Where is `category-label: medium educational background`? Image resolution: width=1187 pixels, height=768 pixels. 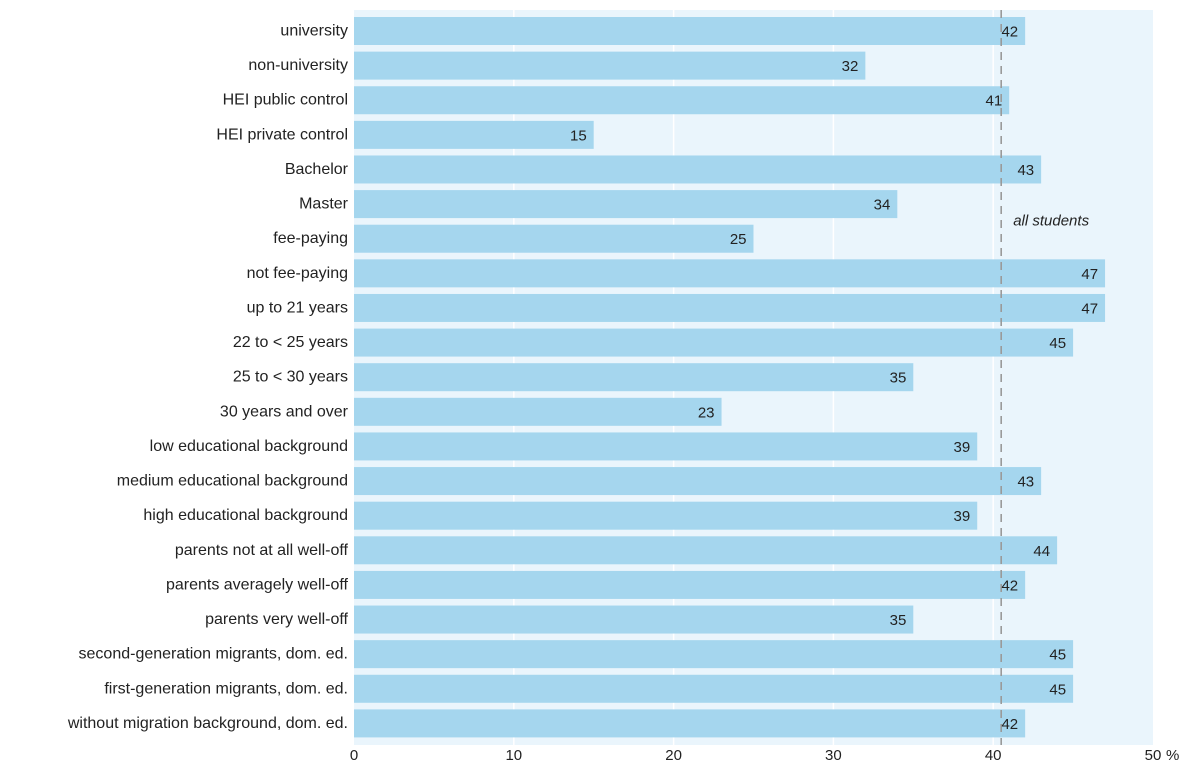 category-label: medium educational background is located at coordinates (232, 481).